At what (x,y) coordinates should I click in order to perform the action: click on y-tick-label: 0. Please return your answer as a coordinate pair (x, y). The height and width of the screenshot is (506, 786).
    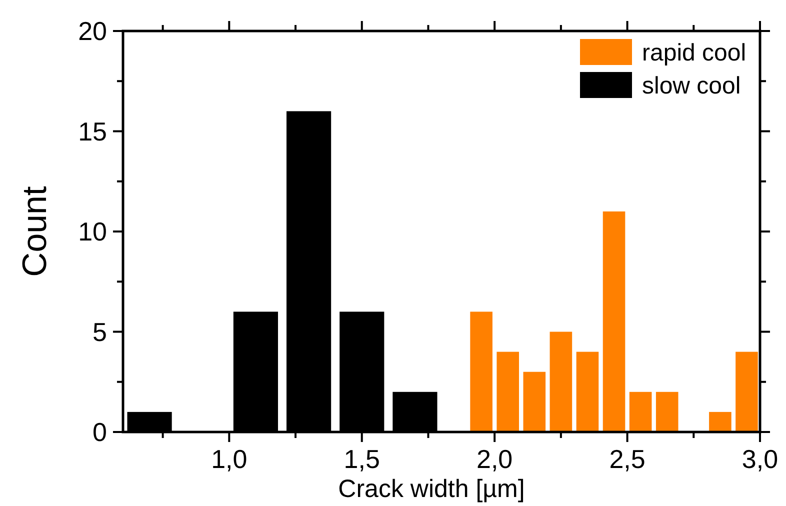
    Looking at the image, I should click on (99, 432).